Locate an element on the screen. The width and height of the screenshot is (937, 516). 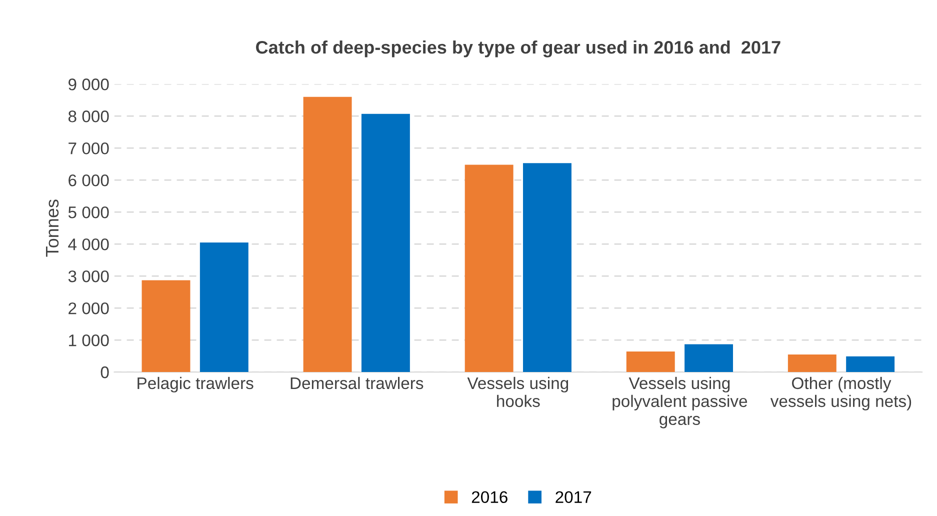
y-tick-label: 3 000 is located at coordinates (88, 276).